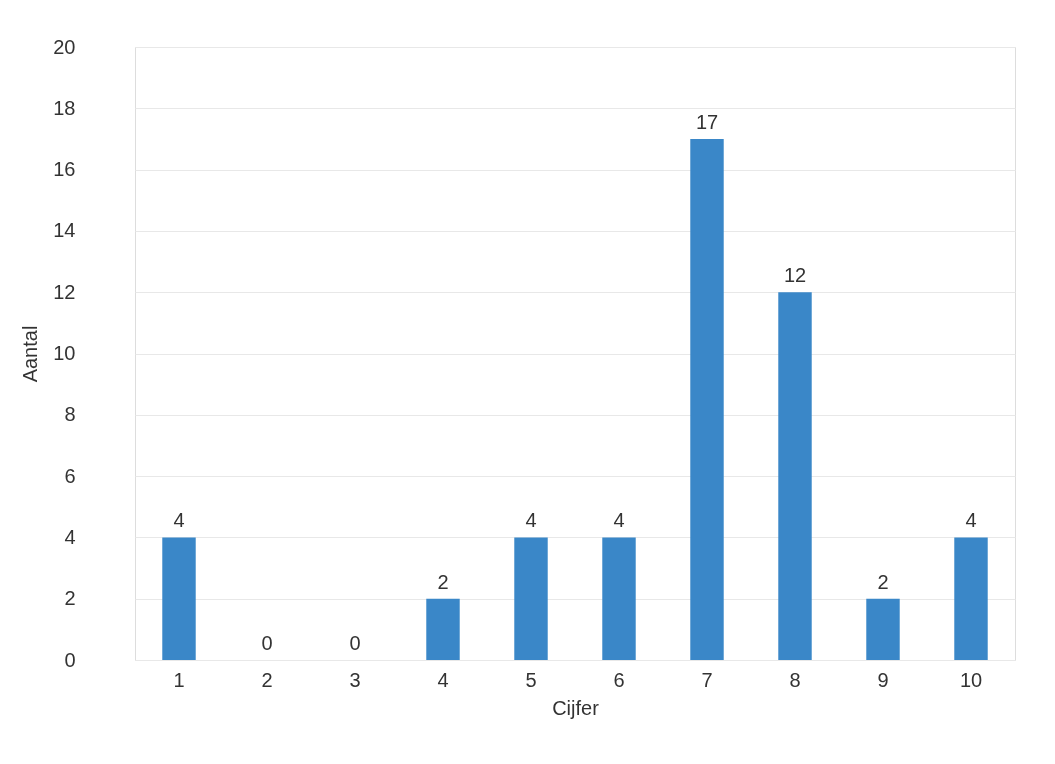 Image resolution: width=1055 pixels, height=764 pixels. Describe the element at coordinates (355, 679) in the screenshot. I see `x-tick-label: 3` at that location.